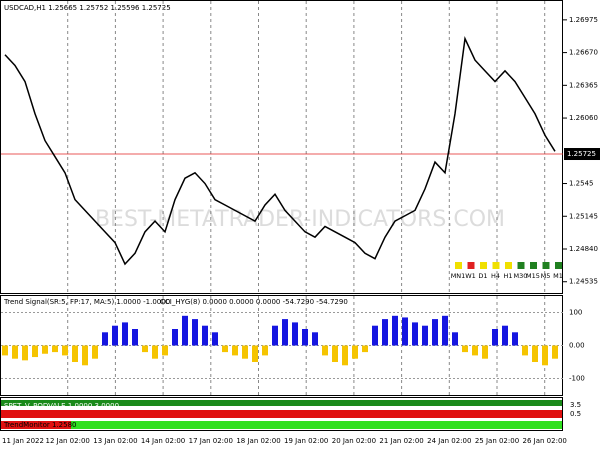 This screenshot has height=450, width=600. Describe the element at coordinates (68, 441) in the screenshot. I see `time-label: 12 Jan 02:00` at that location.